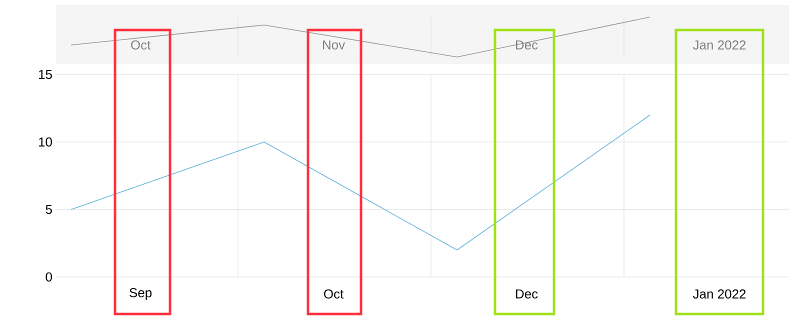  I want to click on y-tick-label: 15, so click(45, 75).